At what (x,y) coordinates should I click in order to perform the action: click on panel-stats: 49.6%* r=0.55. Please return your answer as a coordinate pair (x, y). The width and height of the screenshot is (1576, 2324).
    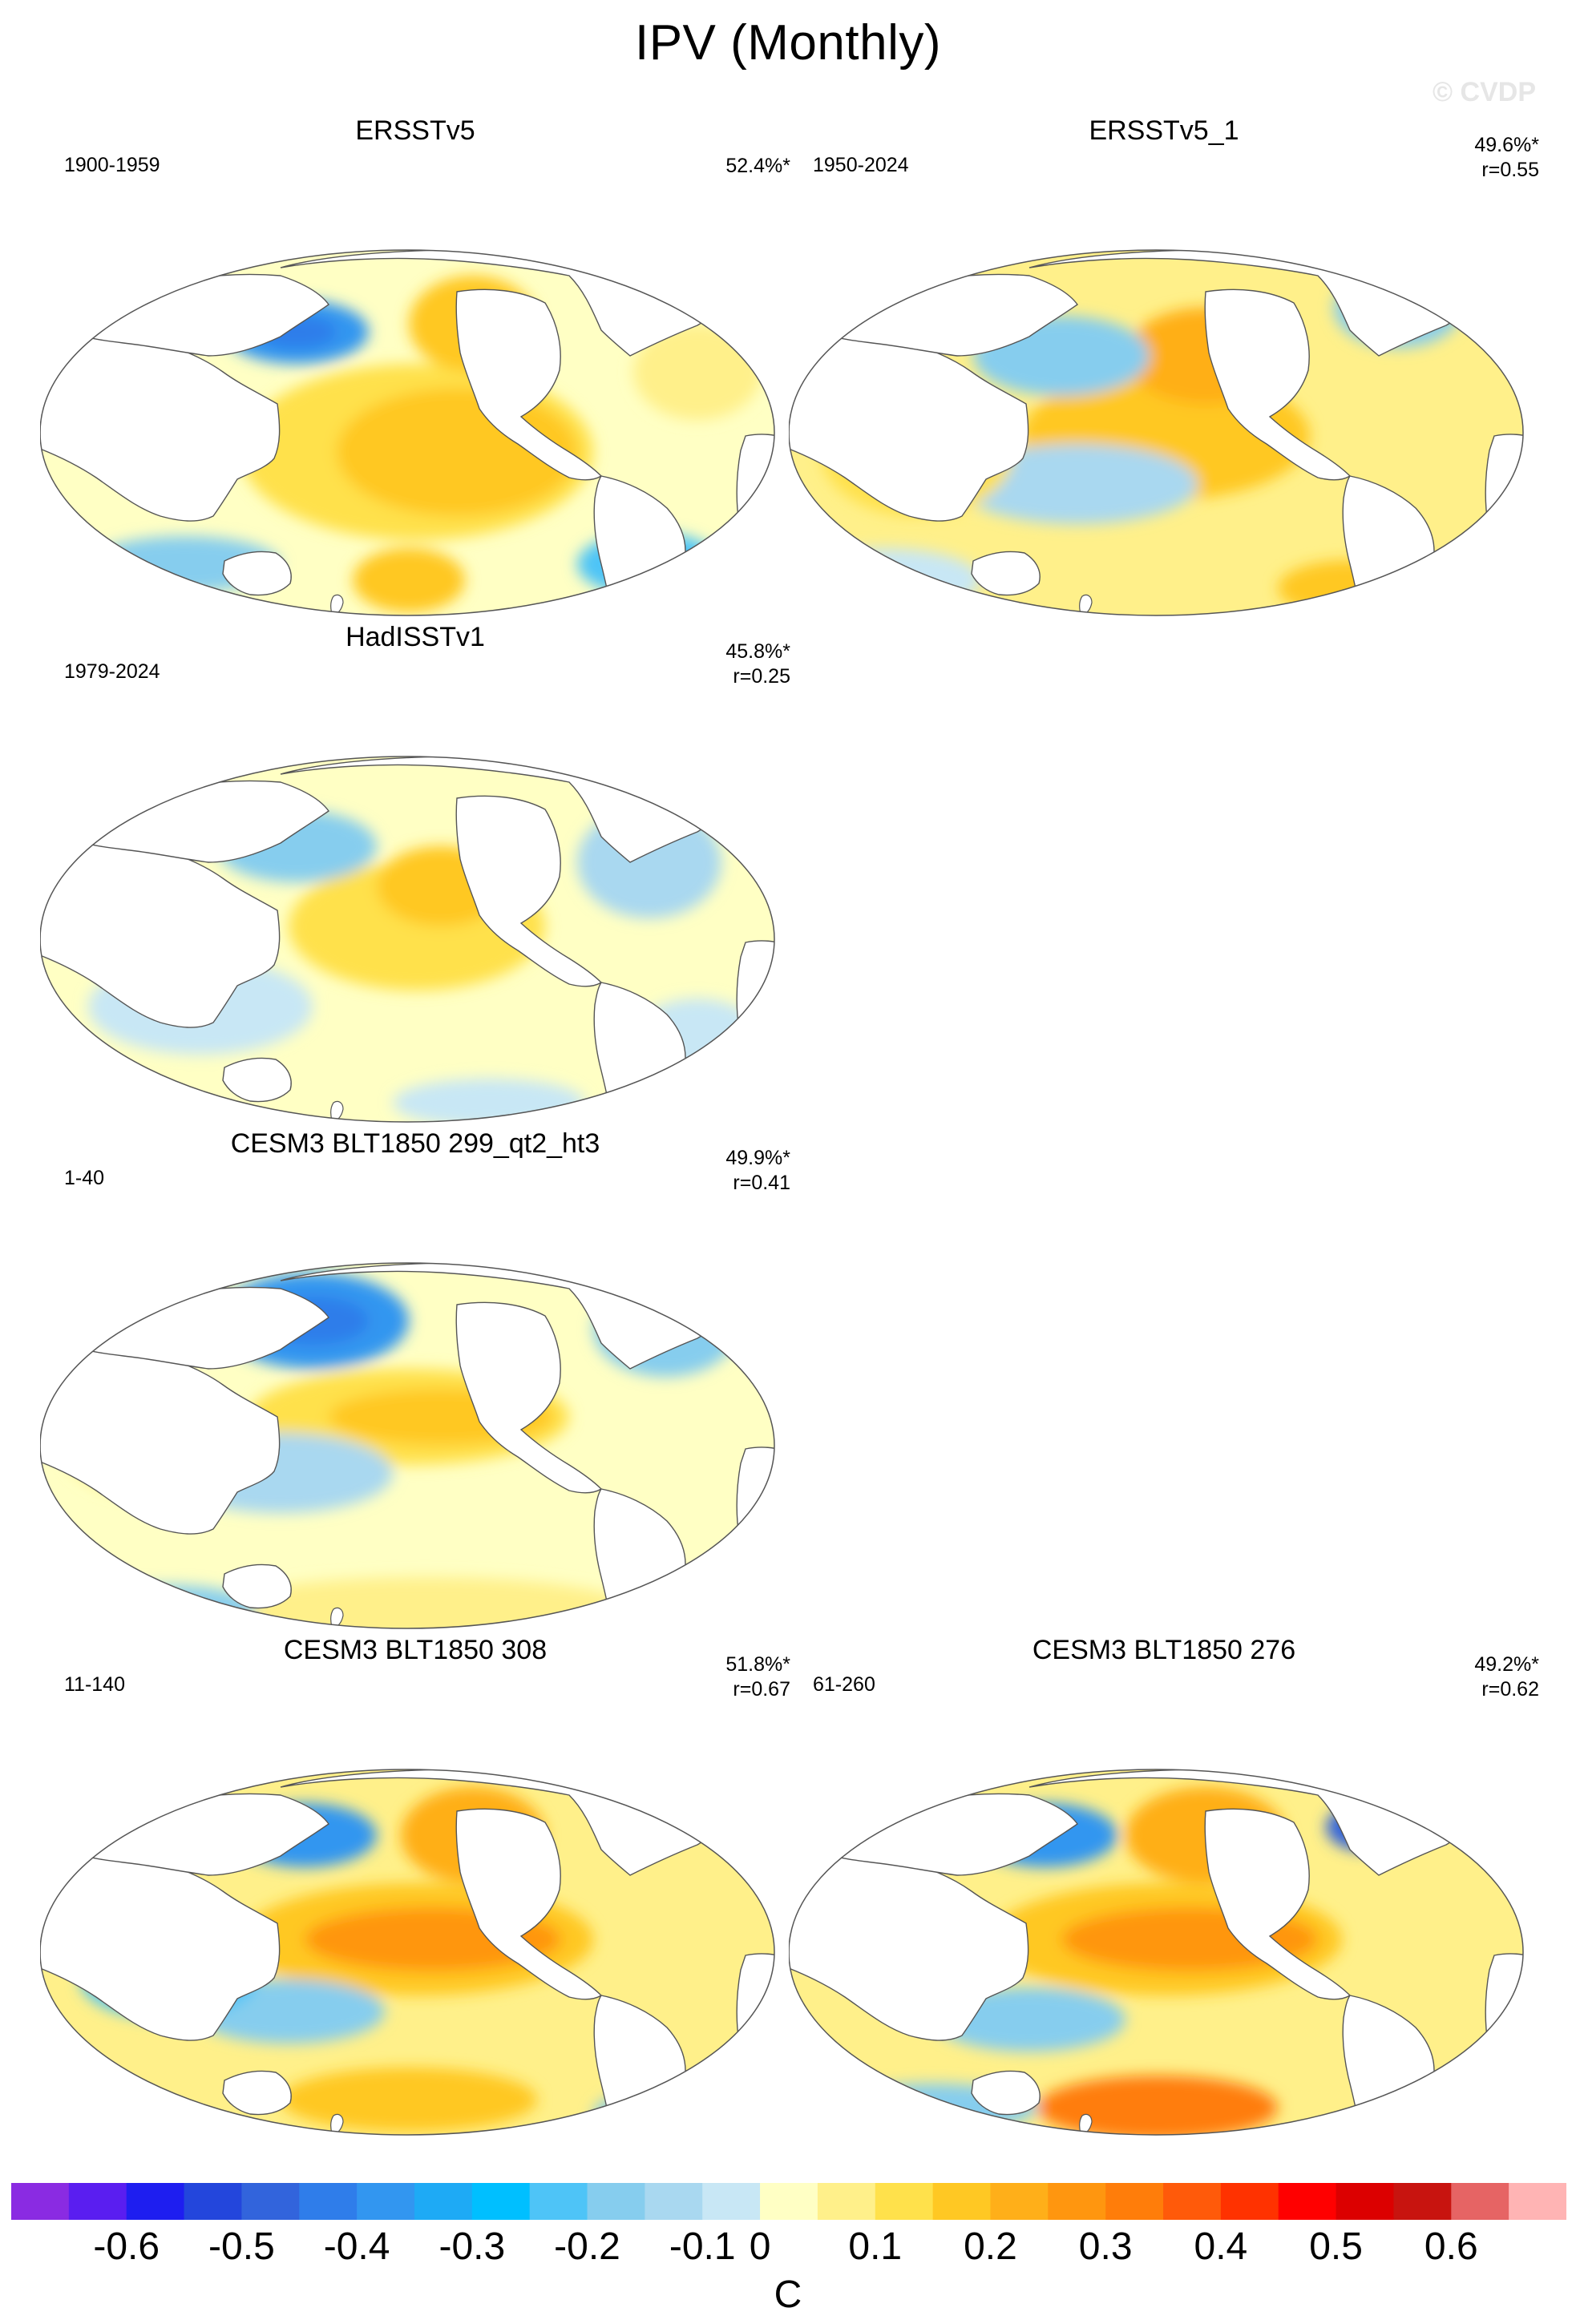
    Looking at the image, I should click on (1506, 158).